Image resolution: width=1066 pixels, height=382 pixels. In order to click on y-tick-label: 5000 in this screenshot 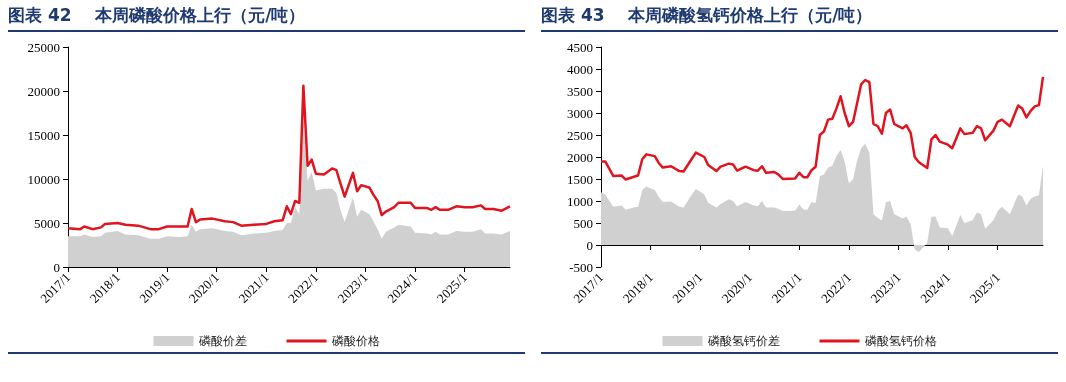, I will do `click(47, 223)`.